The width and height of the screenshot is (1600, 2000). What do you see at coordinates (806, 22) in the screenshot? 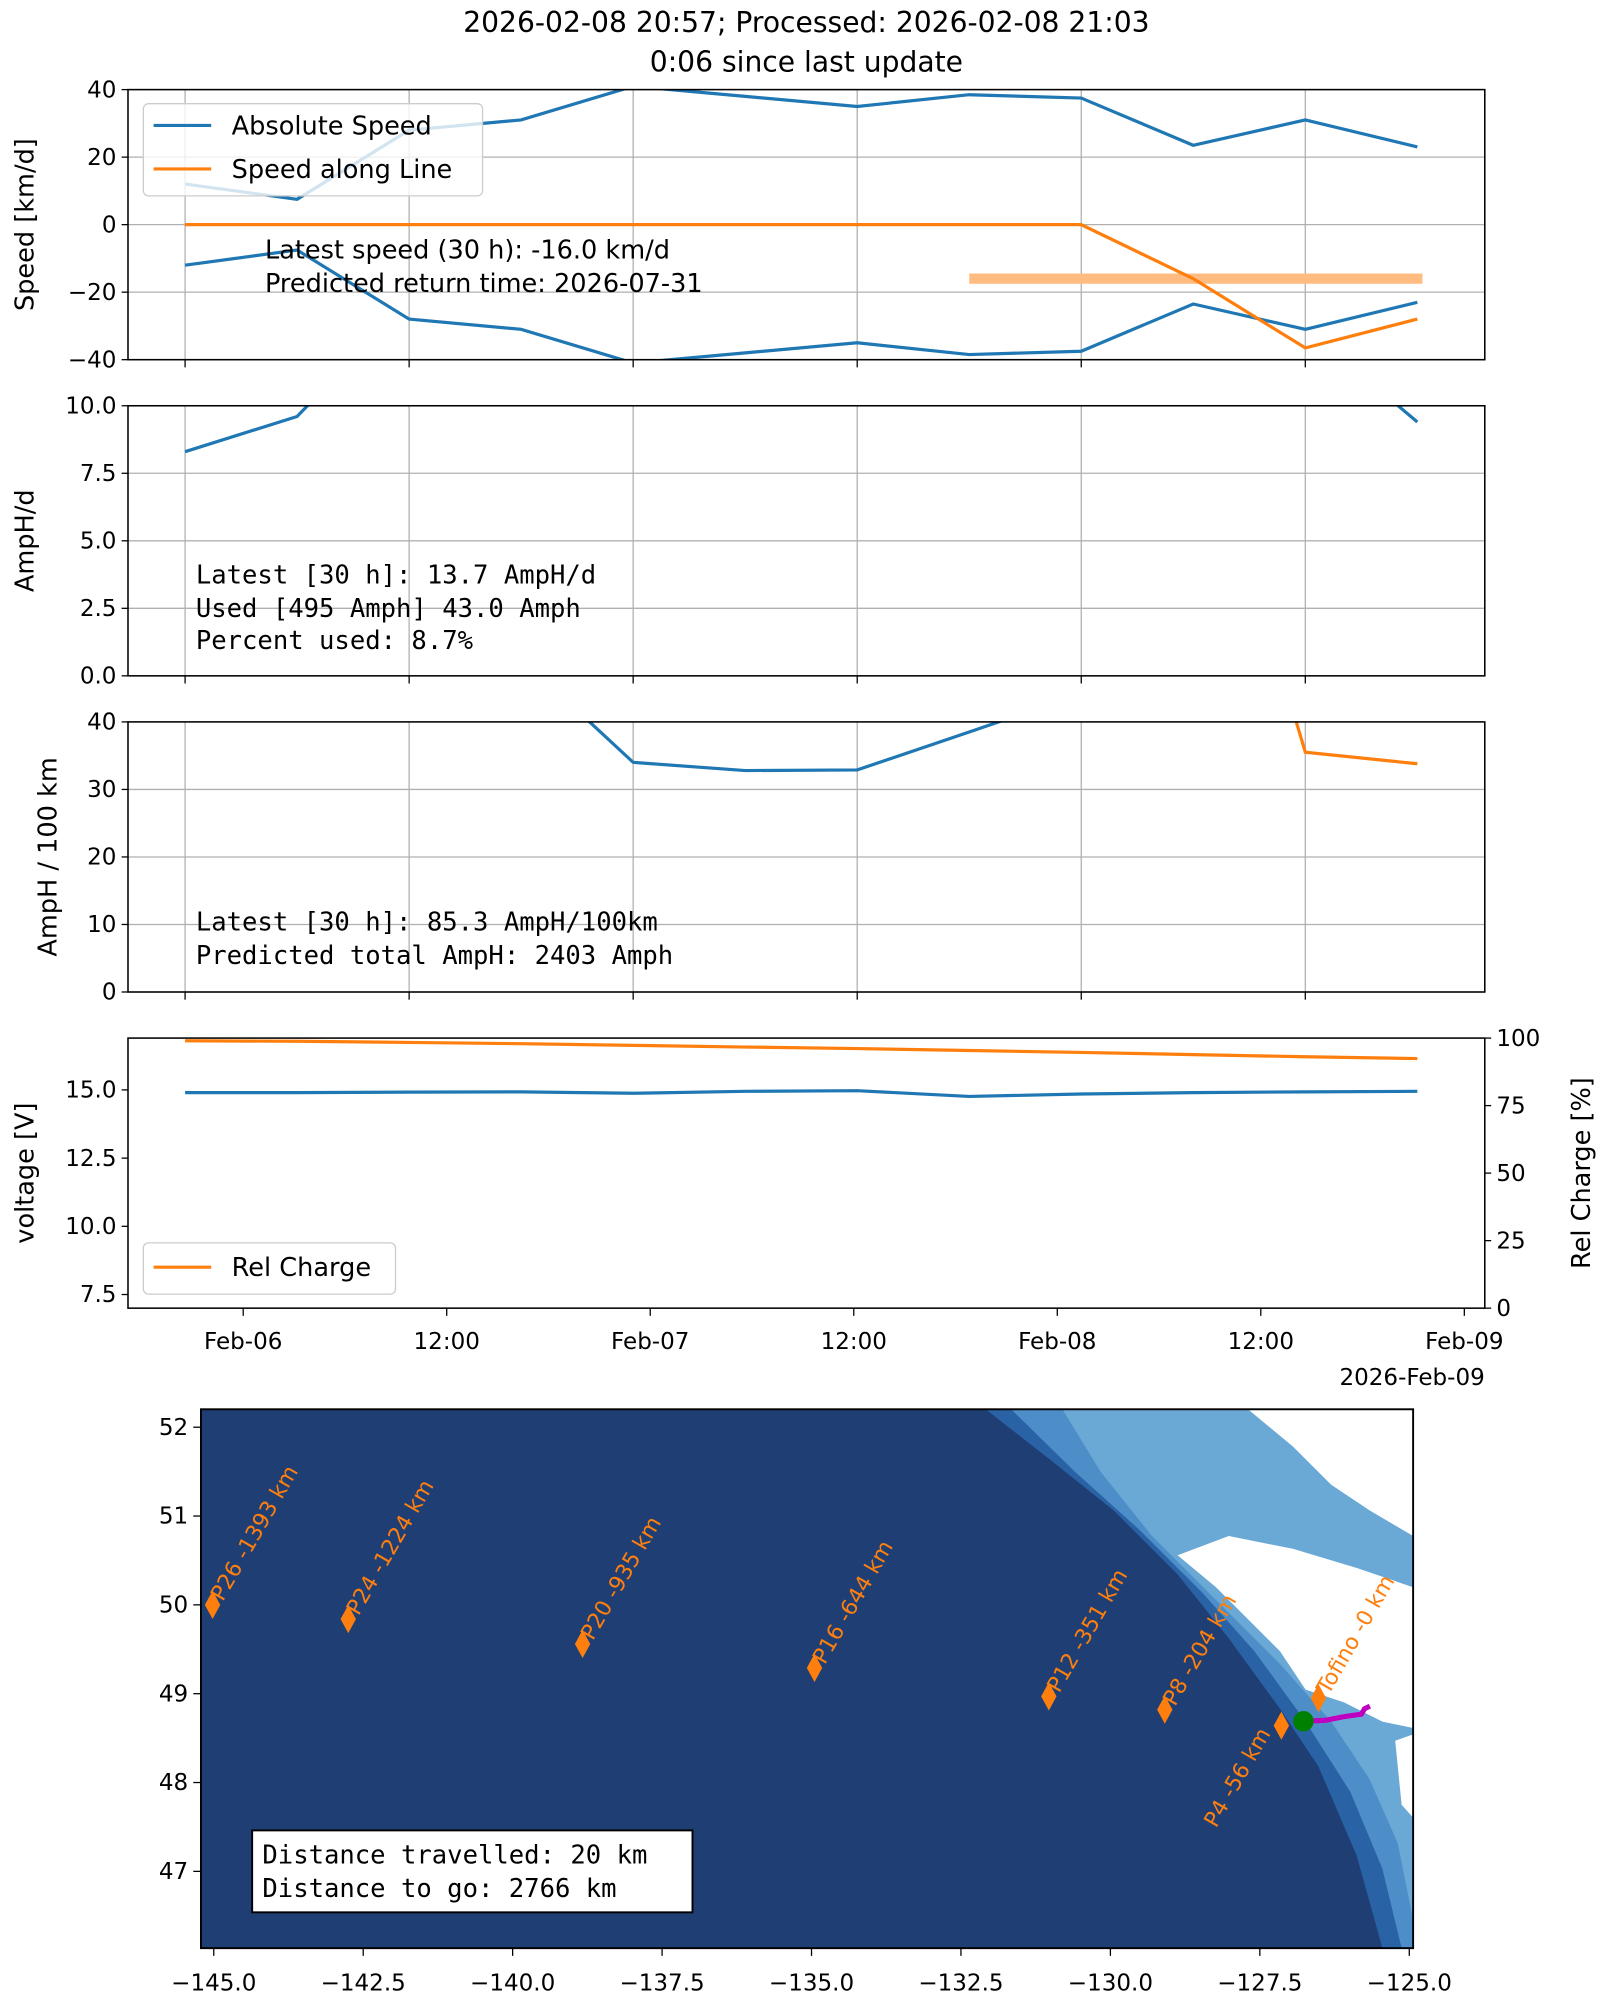
I see `figure-title-line1: 2026-02-08 20:57; Processed` at bounding box center [806, 22].